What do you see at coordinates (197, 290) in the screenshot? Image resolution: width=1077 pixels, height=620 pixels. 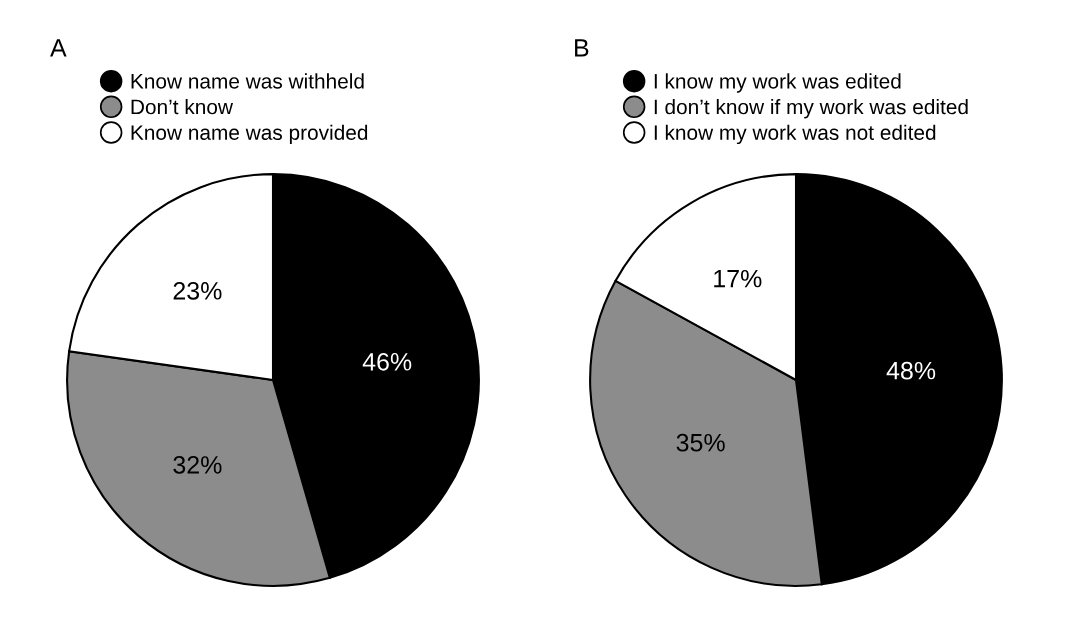 I see `data-label: 23%` at bounding box center [197, 290].